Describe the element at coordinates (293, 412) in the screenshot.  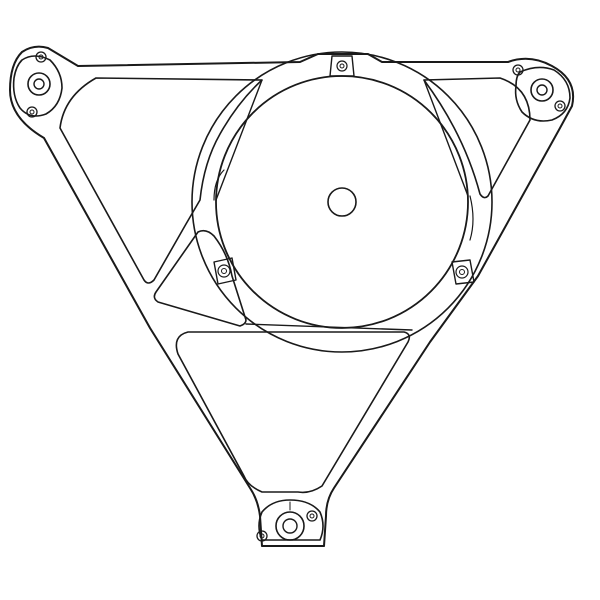
I see `pocket-bottom` at that location.